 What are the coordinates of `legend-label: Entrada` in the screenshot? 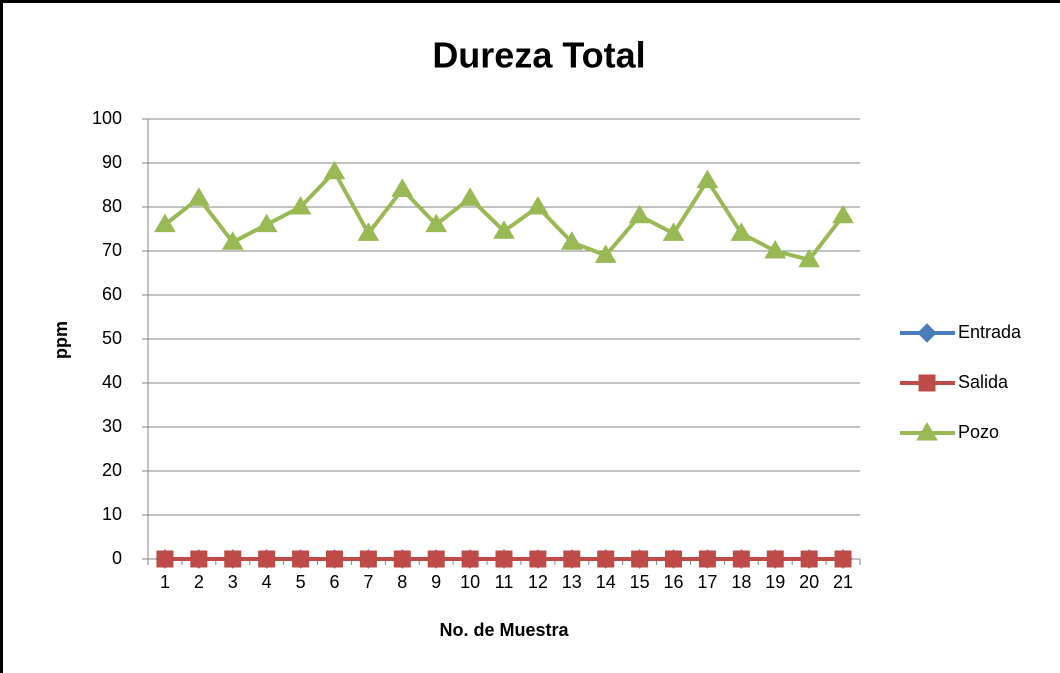 It's located at (990, 332).